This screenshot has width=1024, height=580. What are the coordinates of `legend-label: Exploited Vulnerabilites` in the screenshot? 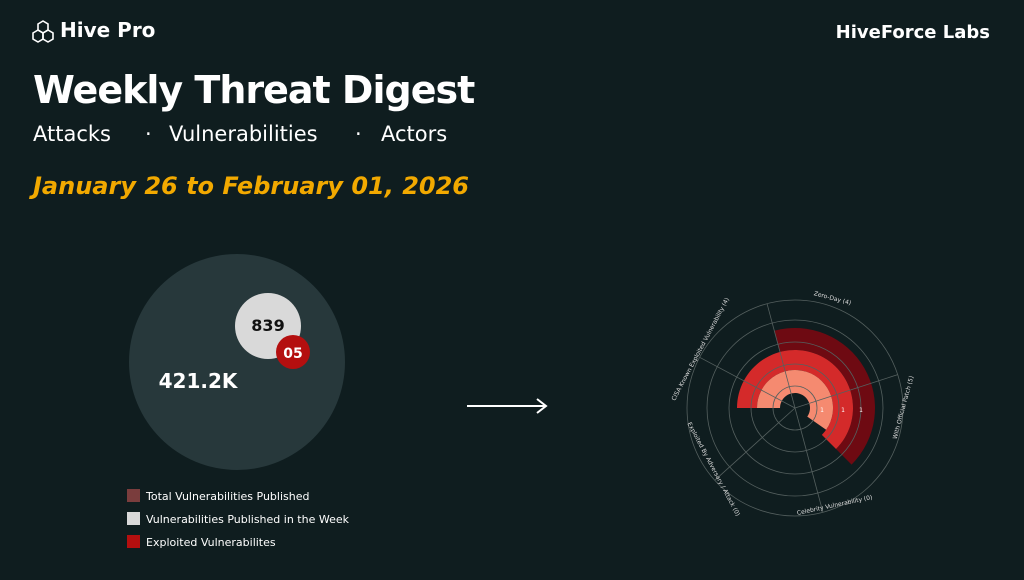 It's located at (211, 542).